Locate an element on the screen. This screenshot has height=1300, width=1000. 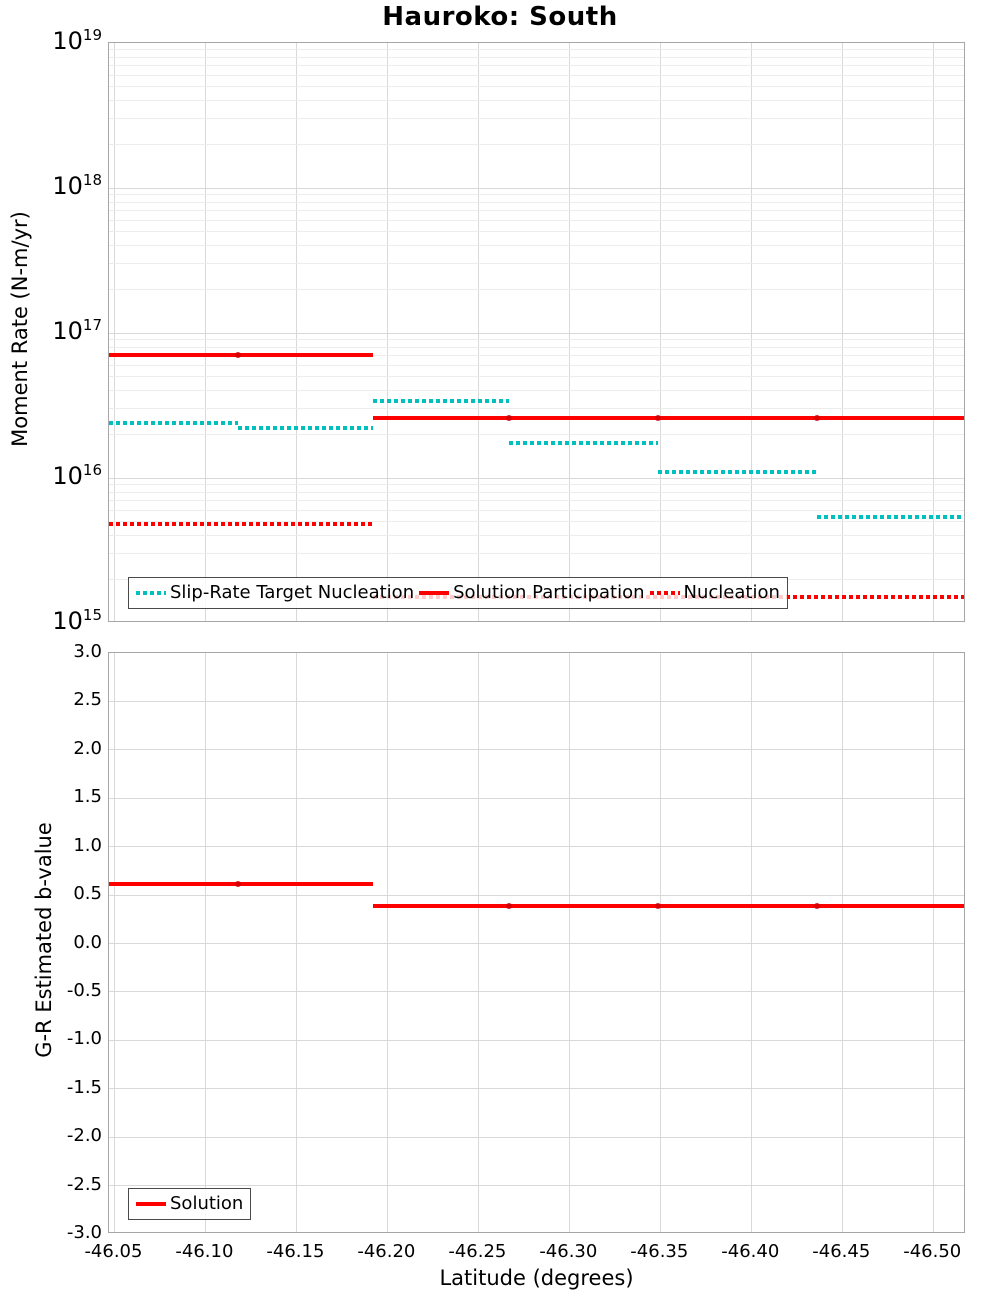
solid-line-swatch is located at coordinates (151, 1204).